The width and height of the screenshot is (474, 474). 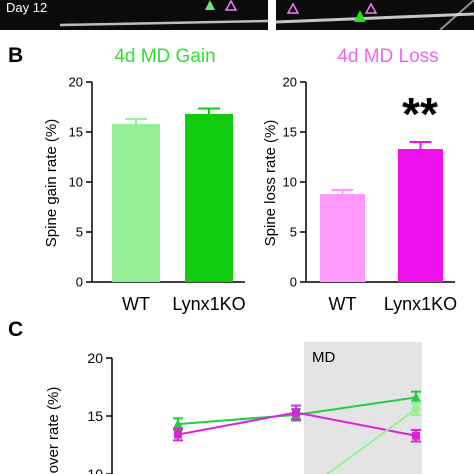 I want to click on day-label: Day 12, so click(x=26, y=7).